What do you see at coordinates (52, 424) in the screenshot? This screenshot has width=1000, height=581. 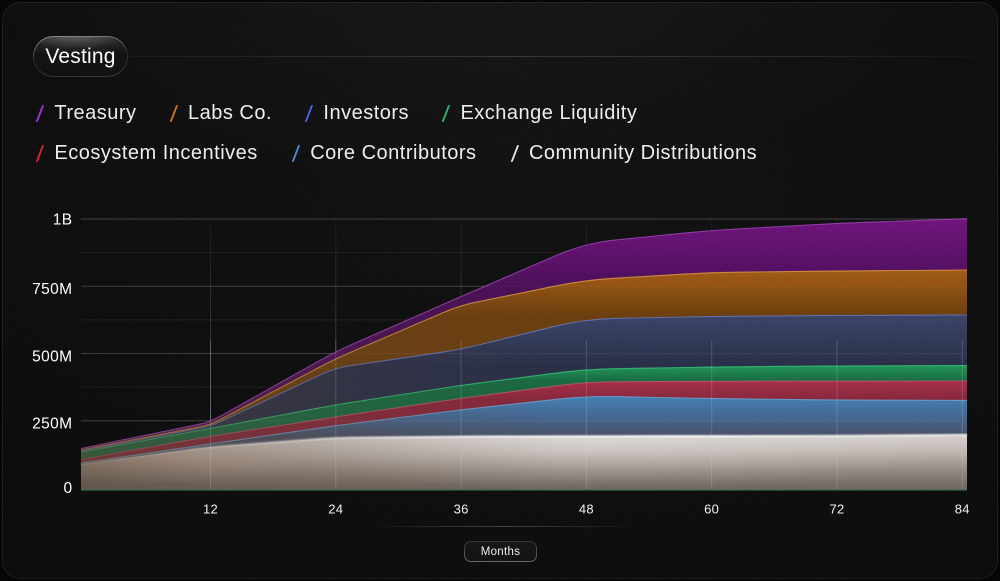 I see `svg-text: 250M` at bounding box center [52, 424].